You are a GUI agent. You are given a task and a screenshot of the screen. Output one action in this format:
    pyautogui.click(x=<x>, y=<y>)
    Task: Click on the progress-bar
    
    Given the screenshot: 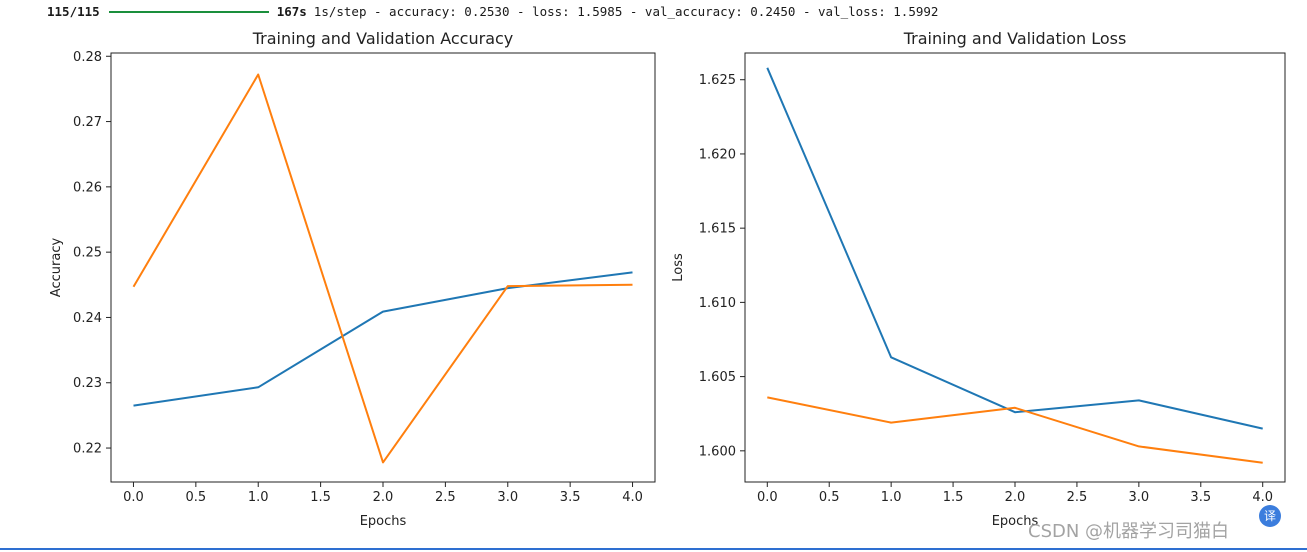 What is the action you would take?
    pyautogui.click(x=188, y=12)
    